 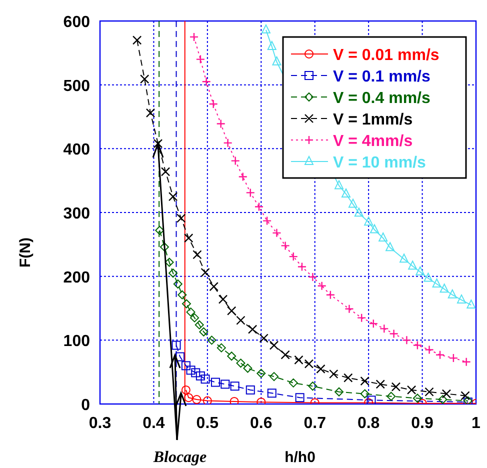 I want to click on x-tick-label: 1, so click(x=476, y=423).